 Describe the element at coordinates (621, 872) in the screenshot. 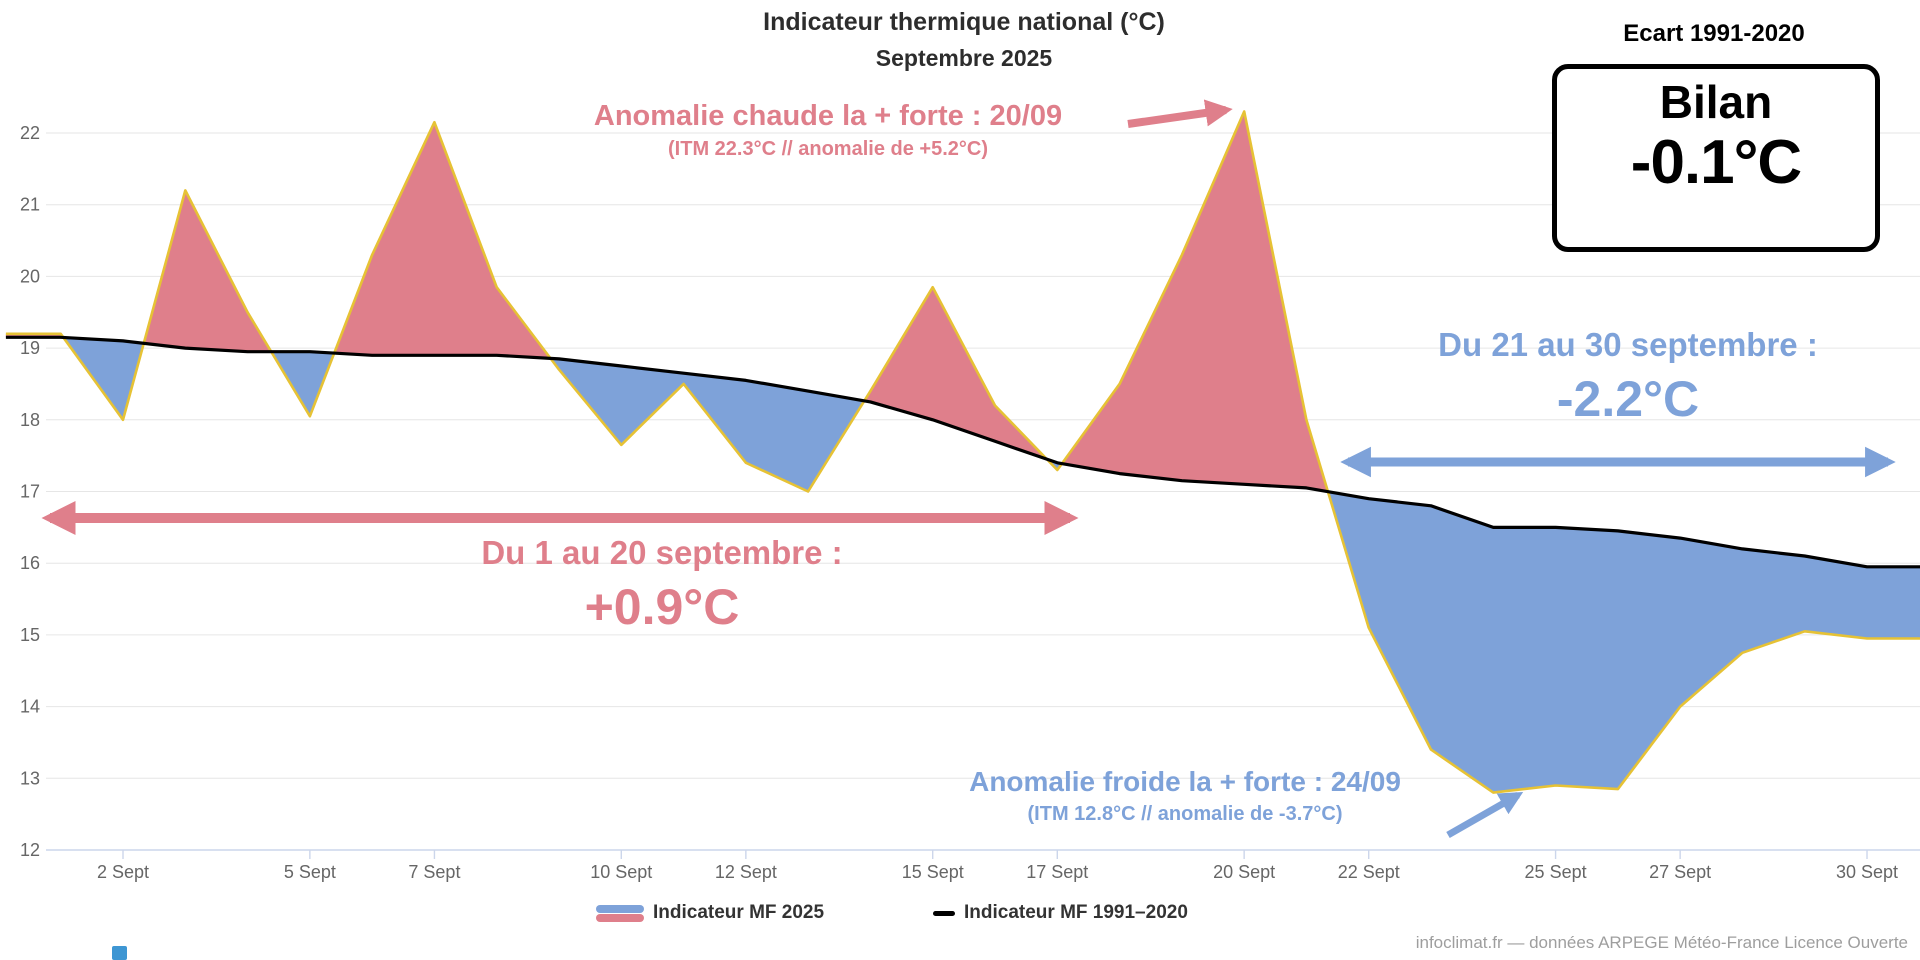

I see `x-tick-label: 10 Sept` at that location.